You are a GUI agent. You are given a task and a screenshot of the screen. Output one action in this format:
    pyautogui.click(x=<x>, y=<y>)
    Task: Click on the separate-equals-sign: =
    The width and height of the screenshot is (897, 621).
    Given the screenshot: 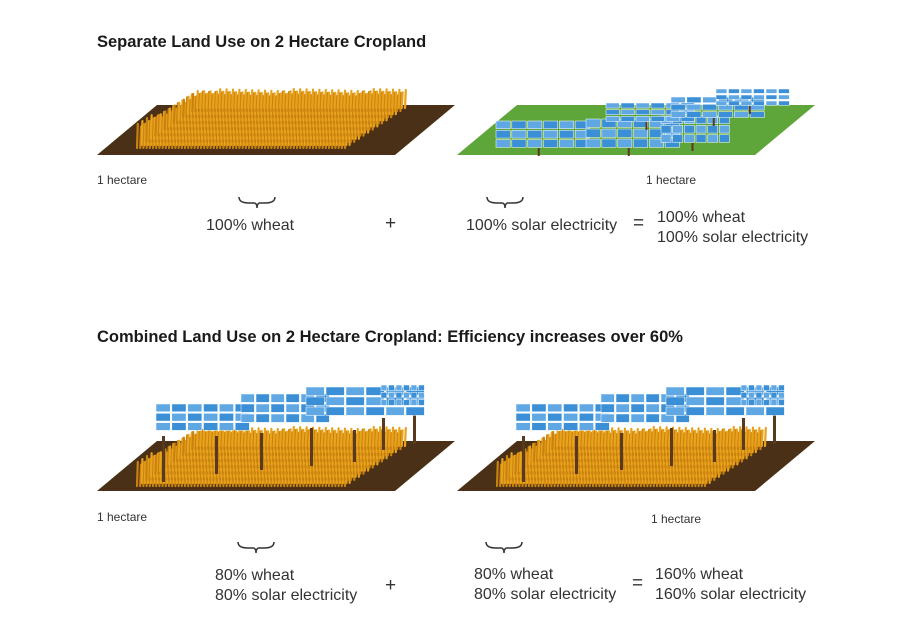 What is the action you would take?
    pyautogui.click(x=639, y=223)
    